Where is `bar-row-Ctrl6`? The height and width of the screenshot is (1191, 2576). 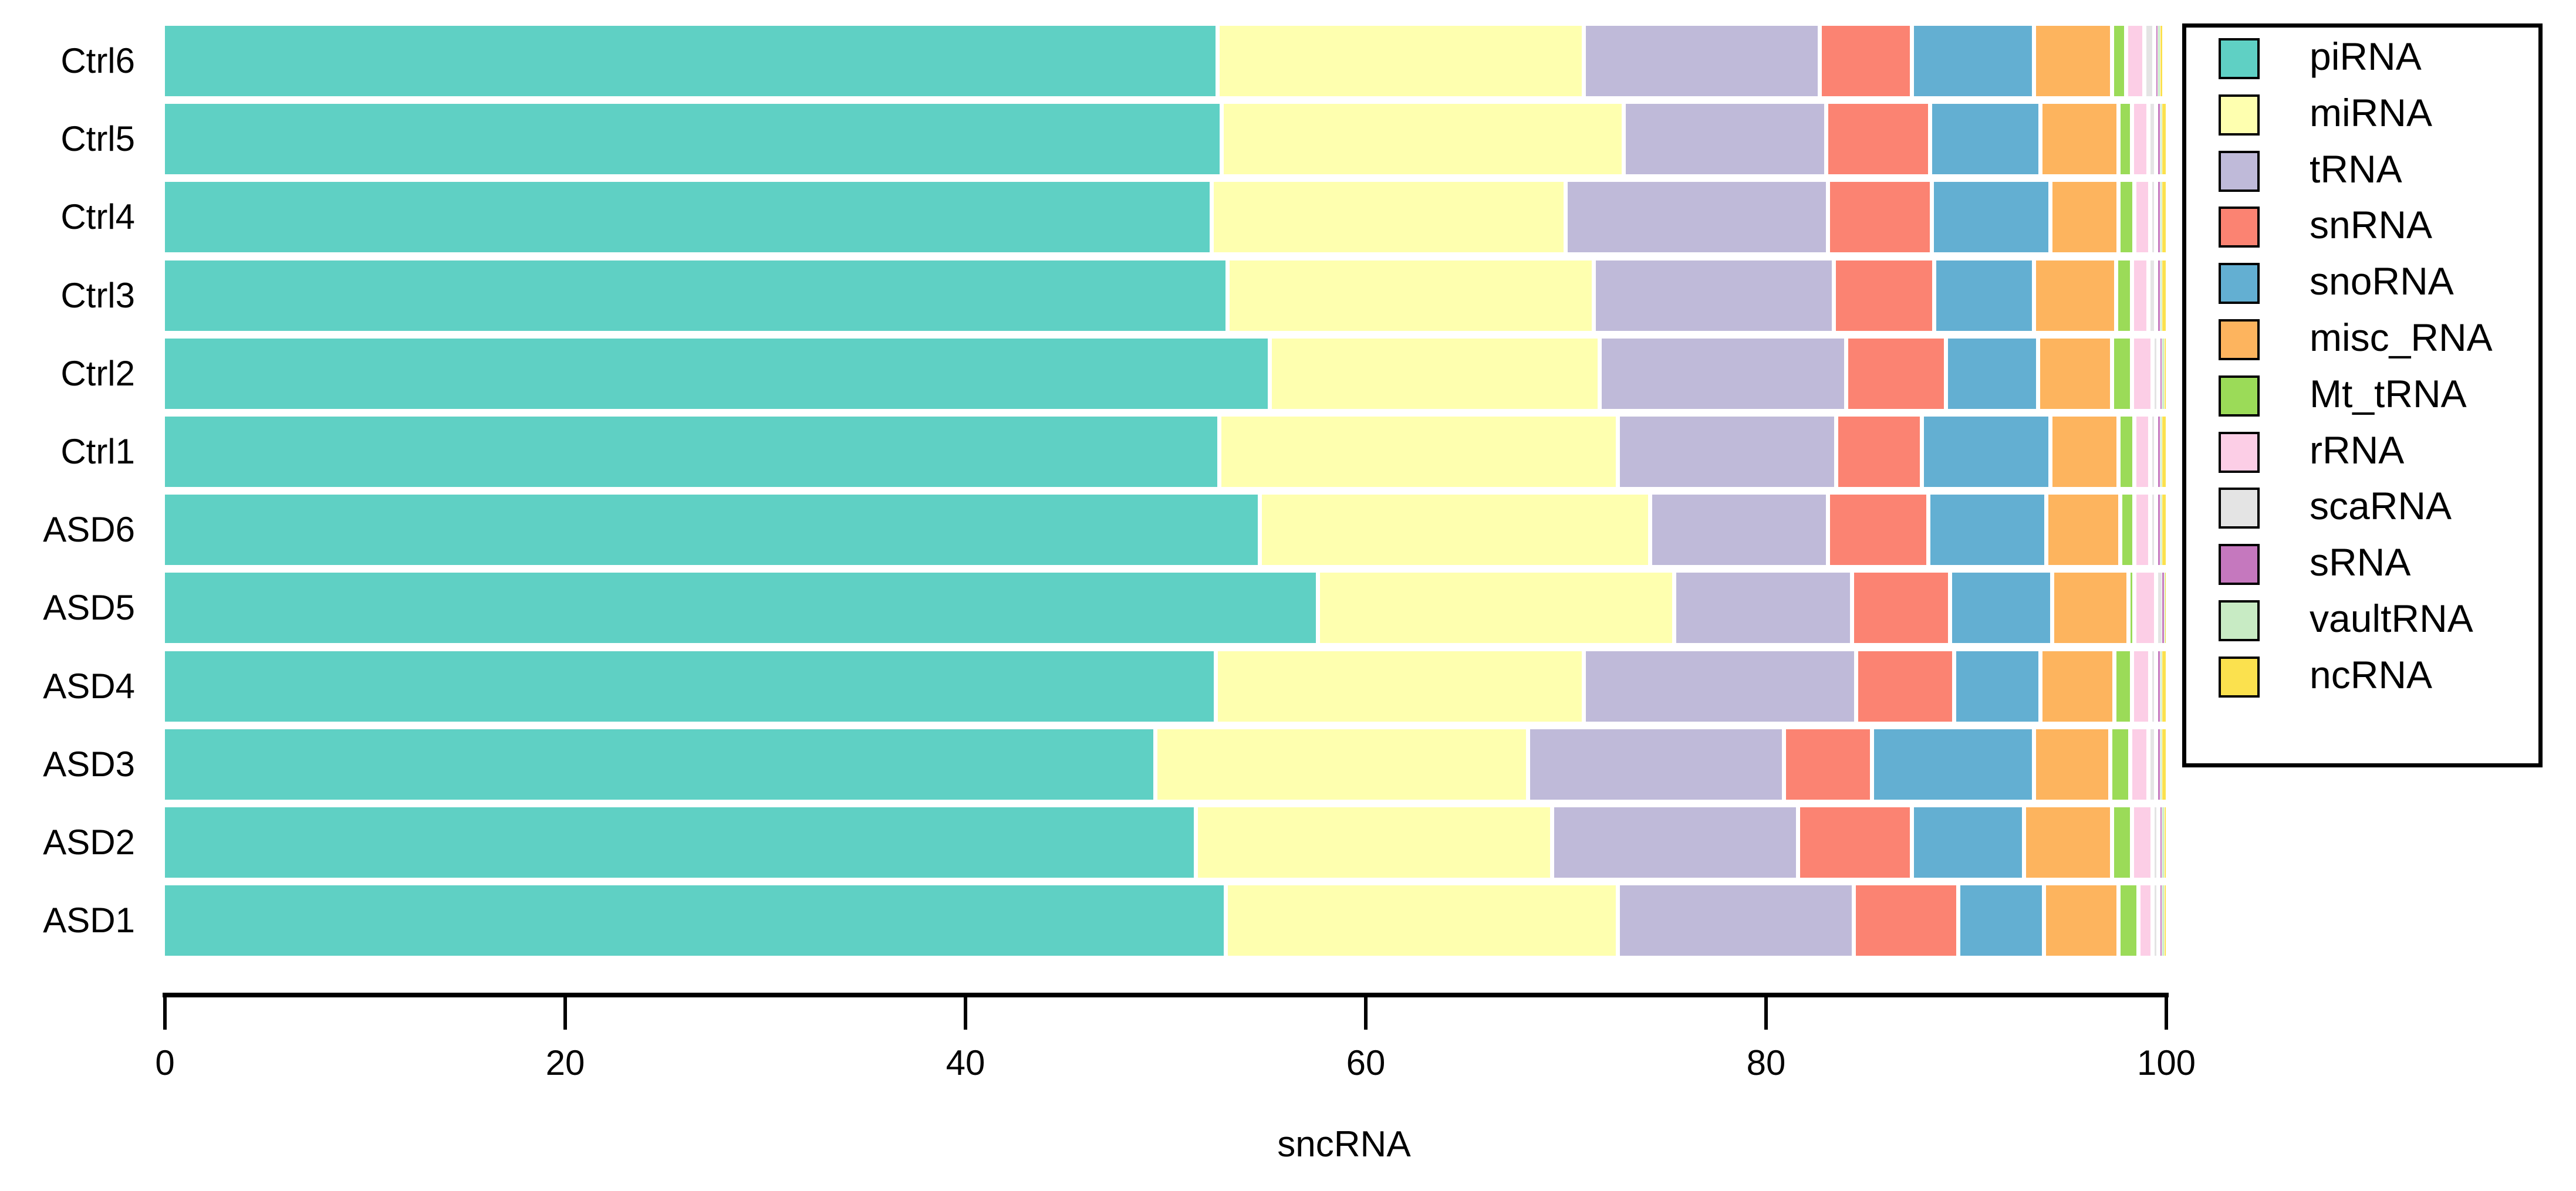
bar-row-Ctrl6 is located at coordinates (1288, 61).